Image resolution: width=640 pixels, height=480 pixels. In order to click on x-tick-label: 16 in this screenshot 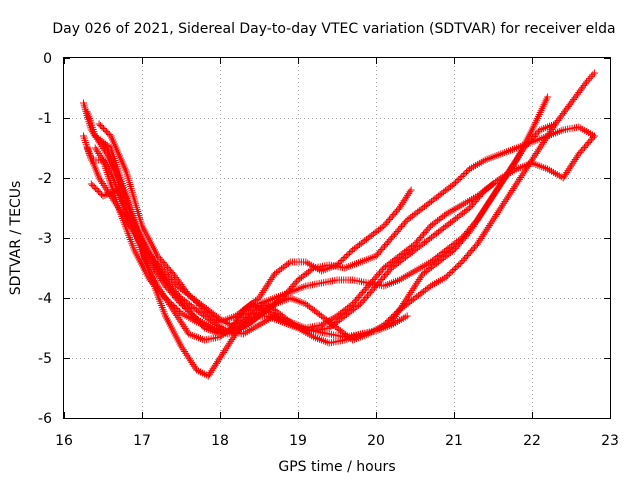, I will do `click(64, 441)`.